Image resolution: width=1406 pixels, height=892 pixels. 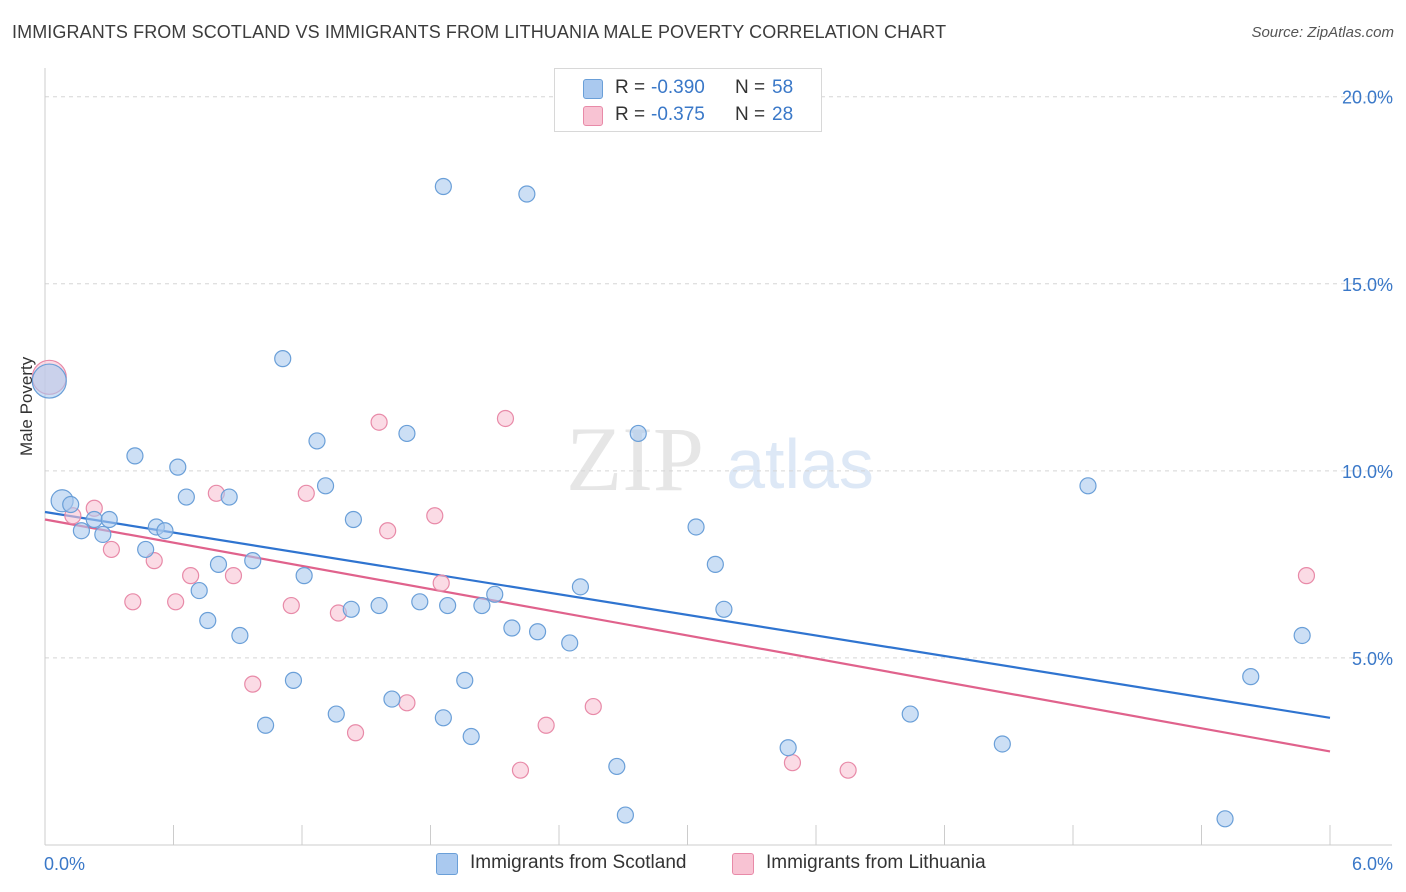 I want to click on legend-r-value: -0.375, so click(x=678, y=114).